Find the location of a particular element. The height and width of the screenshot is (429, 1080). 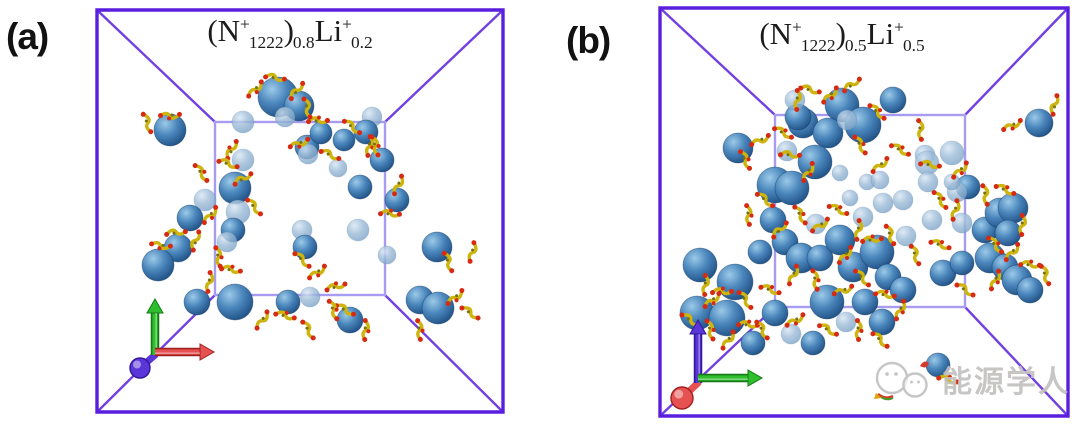

watermark: 能源学人 is located at coordinates (970, 379).